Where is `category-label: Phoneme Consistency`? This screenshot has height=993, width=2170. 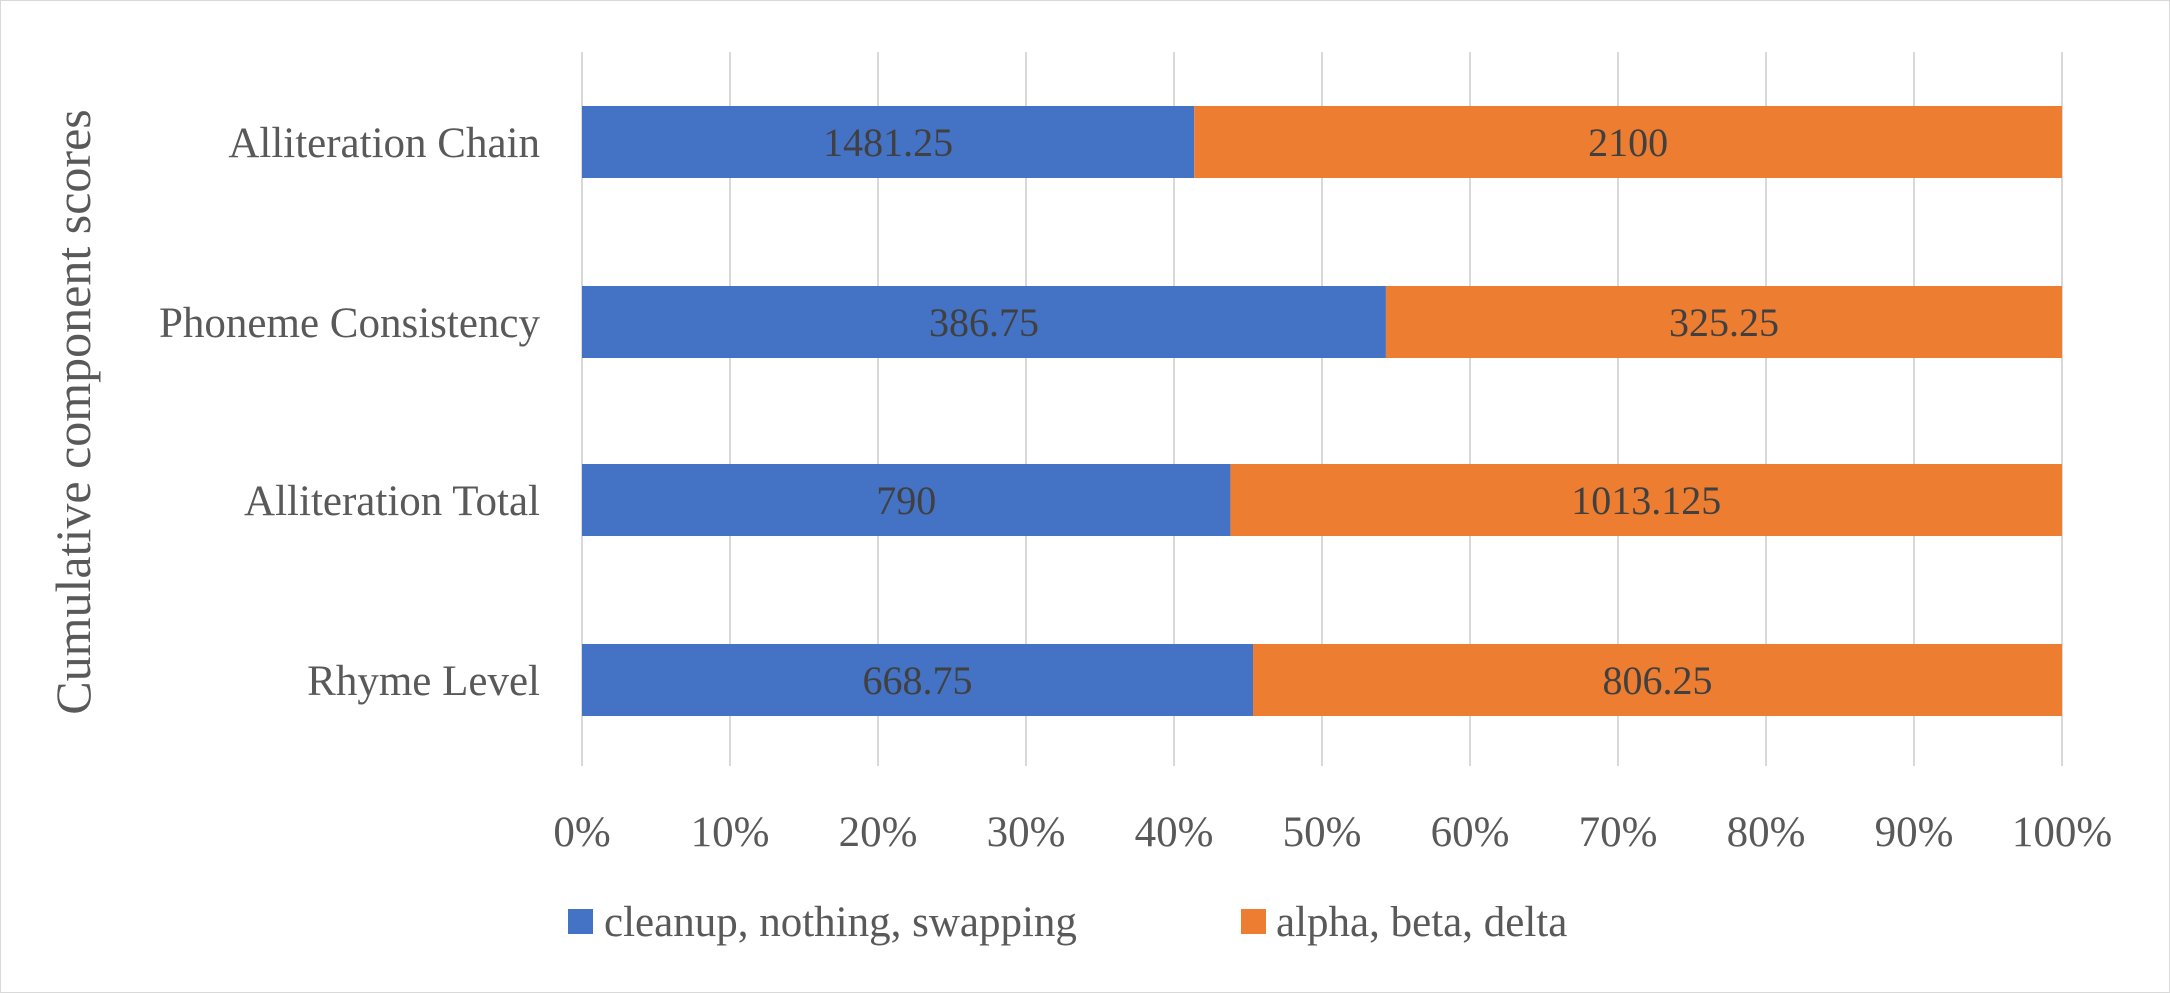
category-label: Phoneme Consistency is located at coordinates (349, 323).